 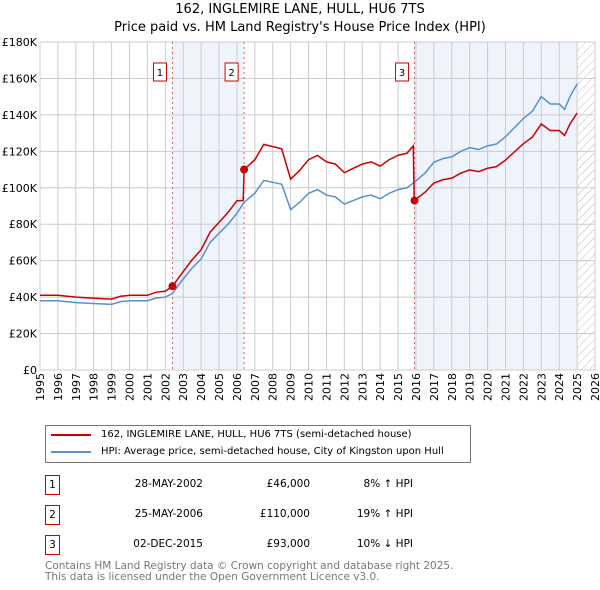 I want to click on x-tick-label: 2014, so click(x=380, y=387).